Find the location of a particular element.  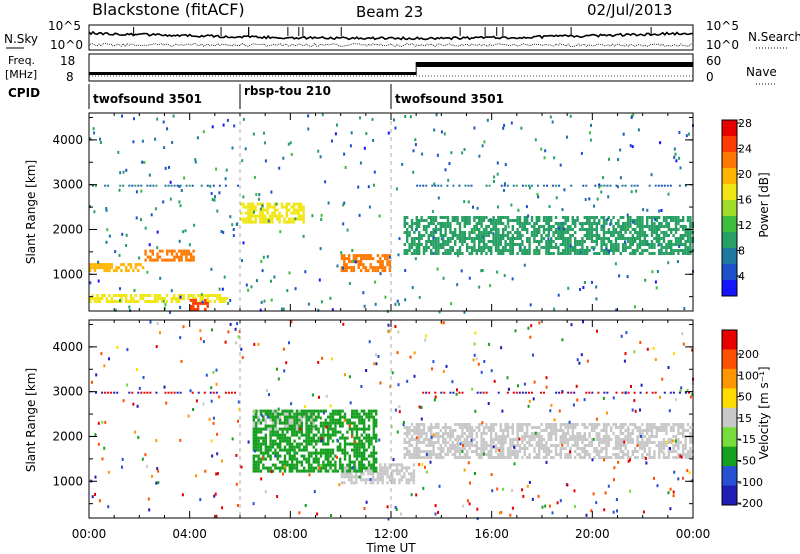

colorbar-tick-label: 100 is located at coordinates (748, 375).